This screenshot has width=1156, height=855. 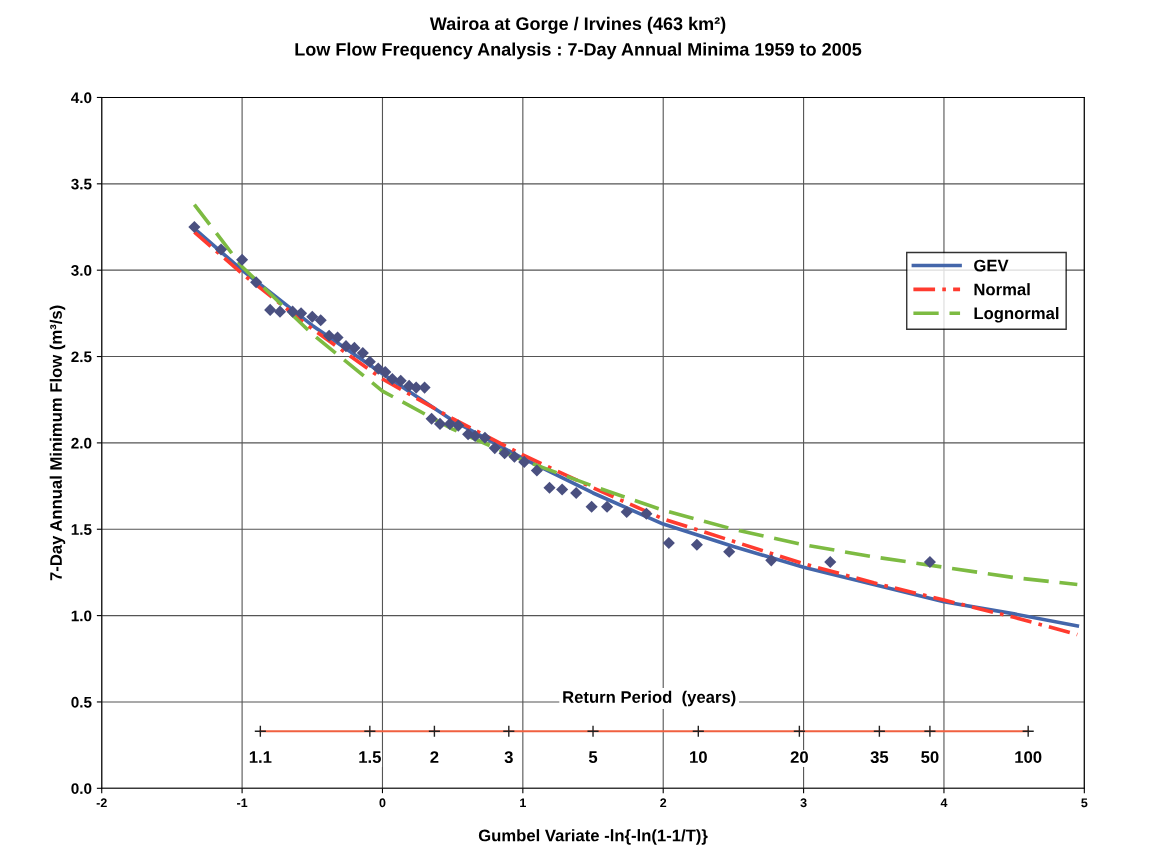 I want to click on y-tick-label: 1.0, so click(x=81, y=616).